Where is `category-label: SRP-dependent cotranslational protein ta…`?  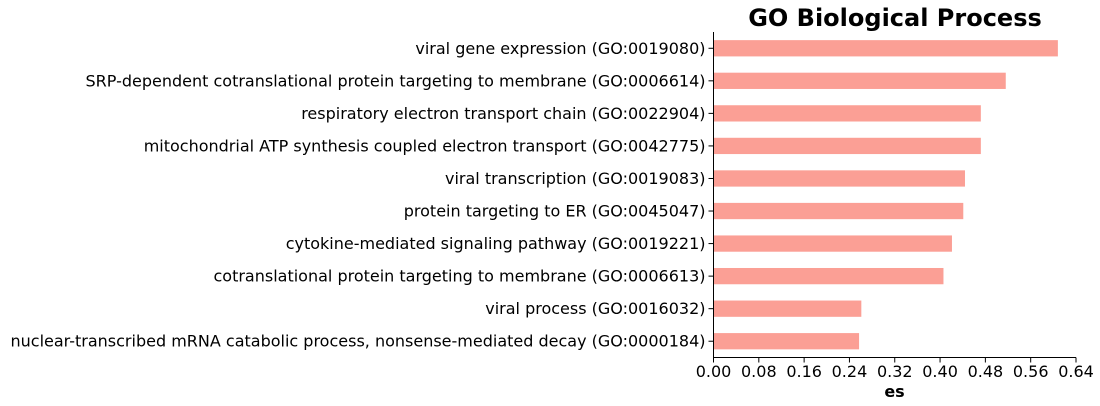
category-label: SRP-dependent cotranslational protein ta… is located at coordinates (396, 80).